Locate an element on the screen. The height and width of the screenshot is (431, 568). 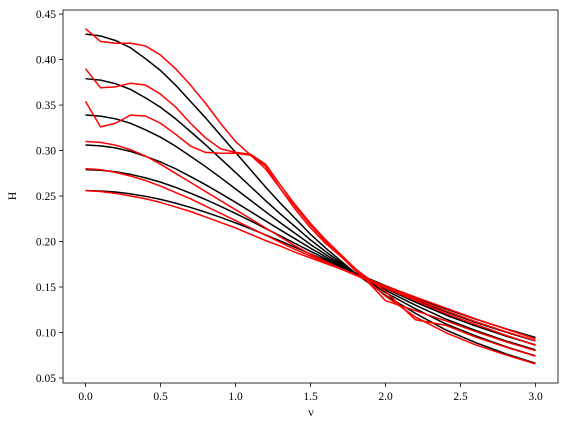
y-tick-label: 0.30 is located at coordinates (46, 152).